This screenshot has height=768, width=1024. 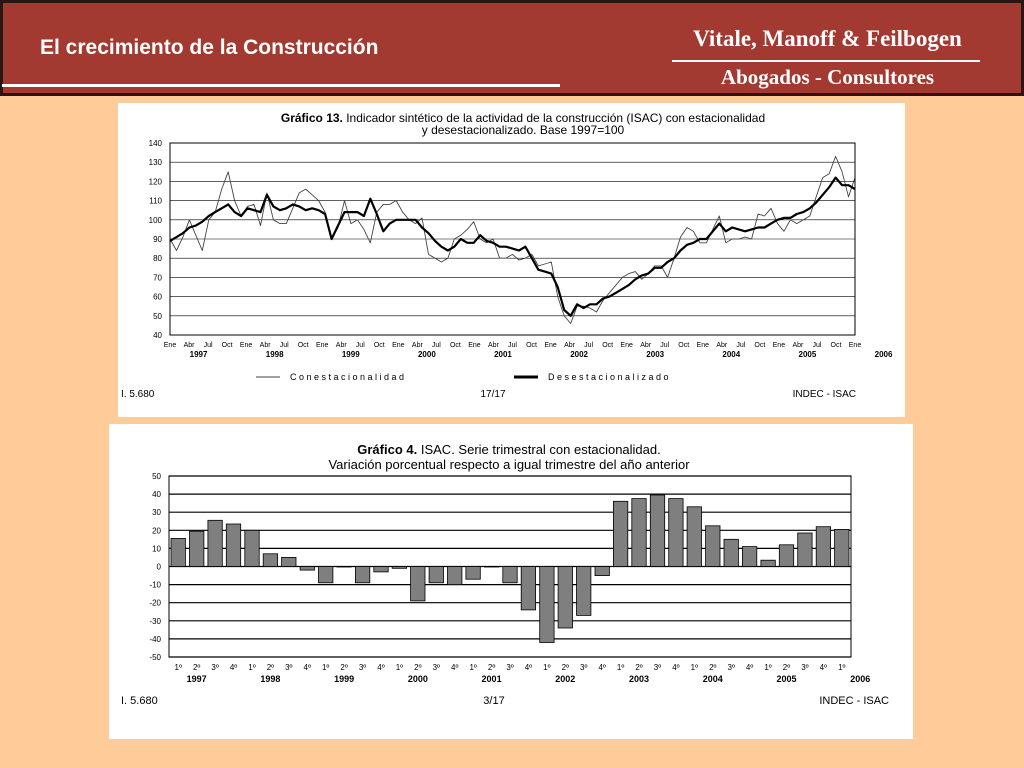 What do you see at coordinates (156, 181) in the screenshot?
I see `y-tick-label: 120` at bounding box center [156, 181].